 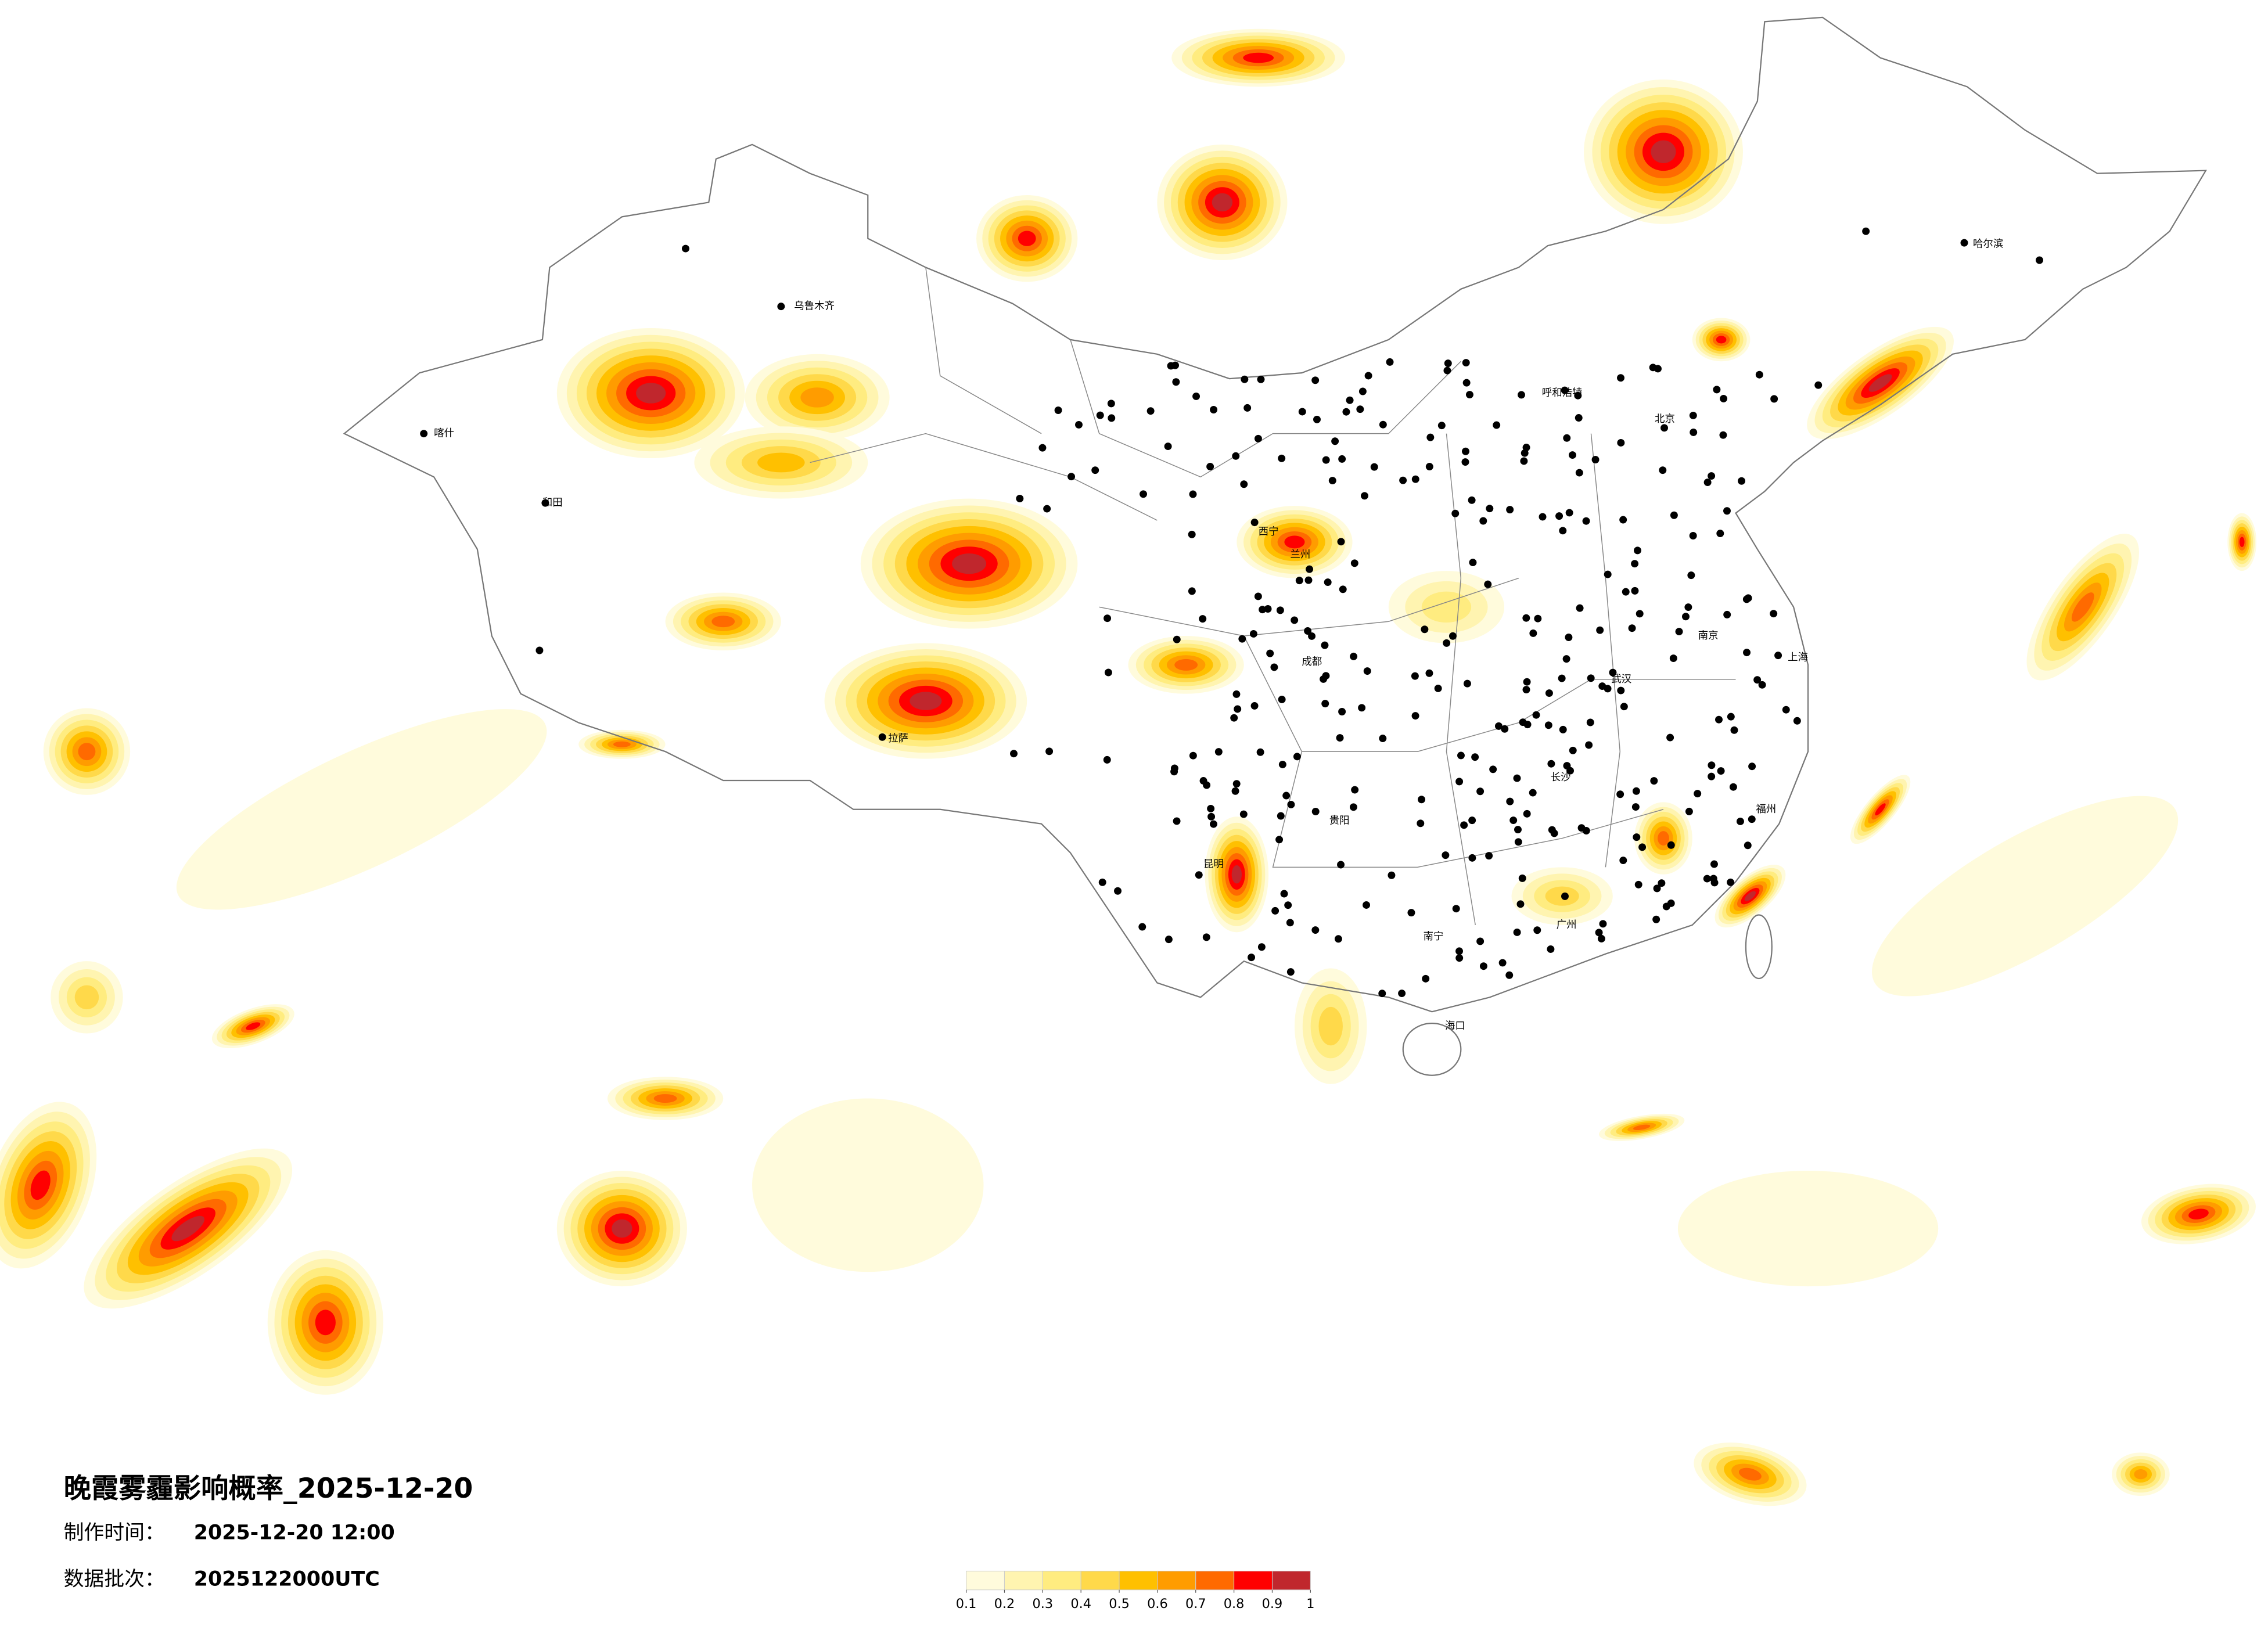 What do you see at coordinates (1176, 1581) in the screenshot?
I see `legend-swatch` at bounding box center [1176, 1581].